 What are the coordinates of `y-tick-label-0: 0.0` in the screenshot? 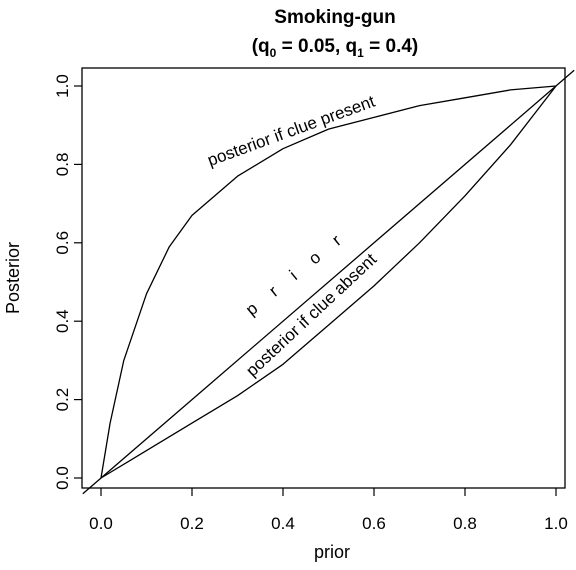 It's located at (62, 478).